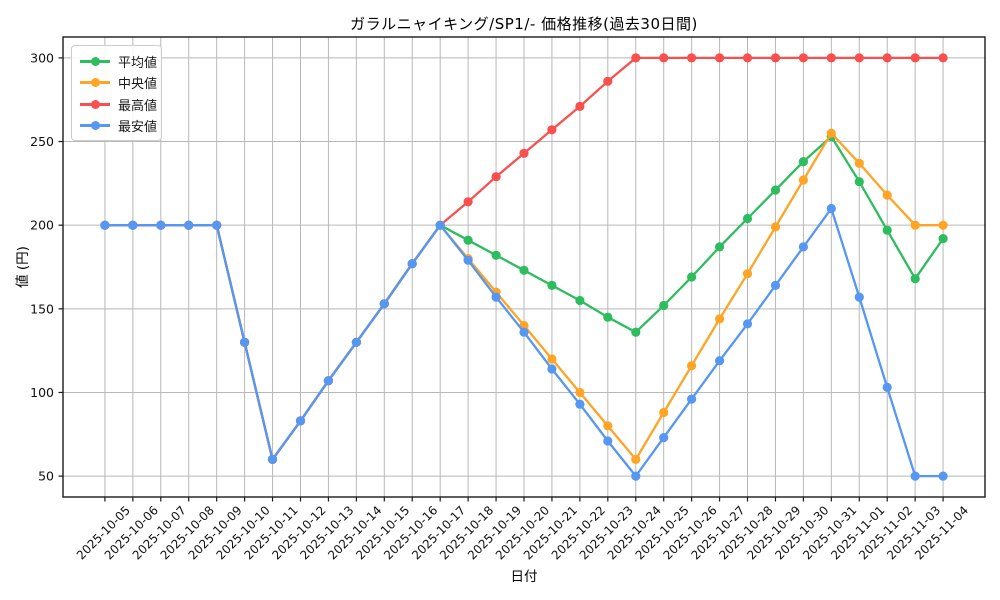 This screenshot has width=1000, height=600. What do you see at coordinates (138, 106) in the screenshot?
I see `legend-label-max: 最高値` at bounding box center [138, 106].